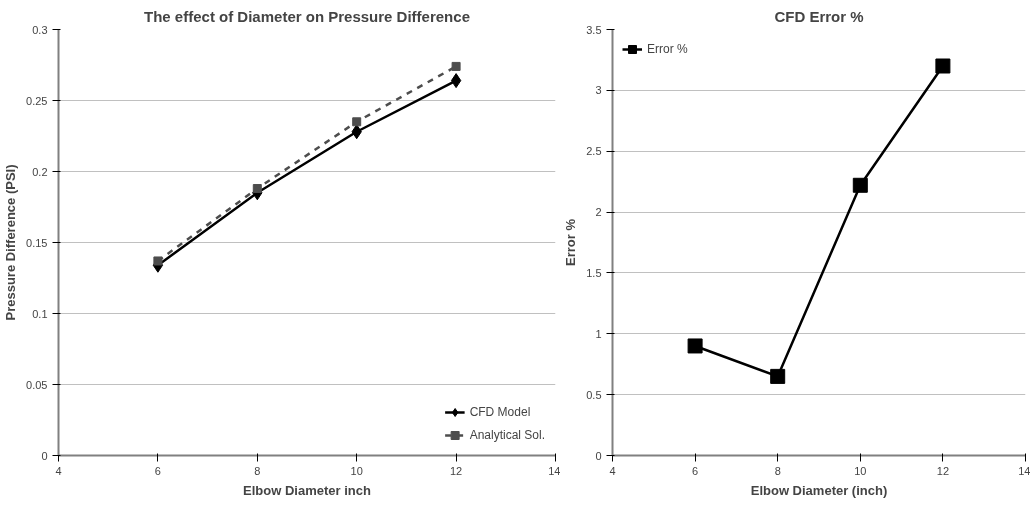 The height and width of the screenshot is (512, 1036). I want to click on y-tick-label: 2, so click(598, 212).